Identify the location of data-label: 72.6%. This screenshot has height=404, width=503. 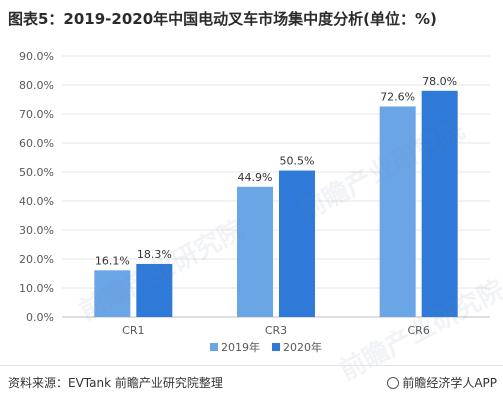
(397, 96).